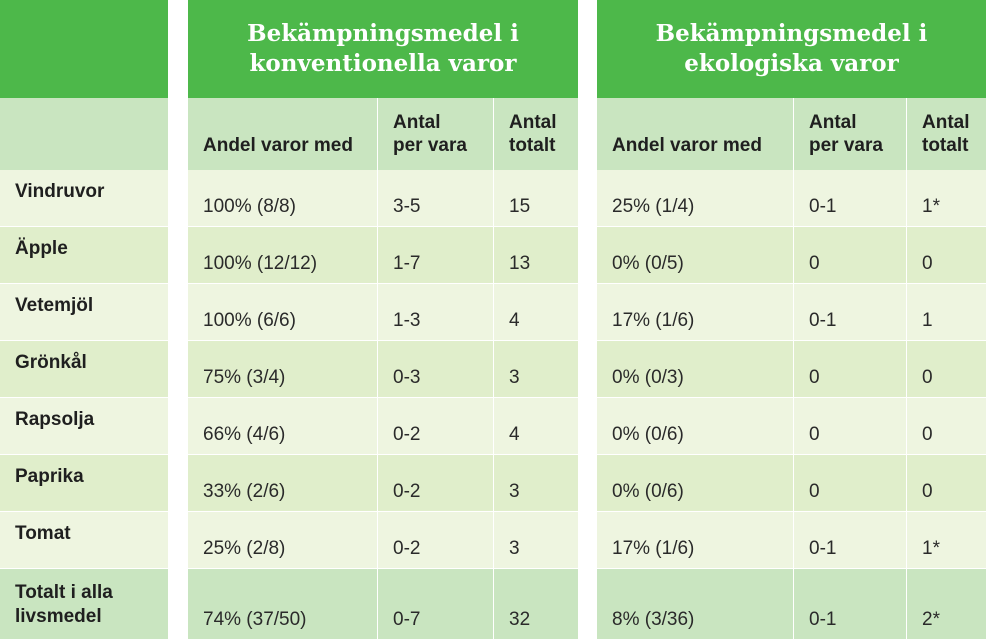 The image size is (986, 639). Describe the element at coordinates (435, 312) in the screenshot. I see `conv-per-item-cell: 1-3` at that location.